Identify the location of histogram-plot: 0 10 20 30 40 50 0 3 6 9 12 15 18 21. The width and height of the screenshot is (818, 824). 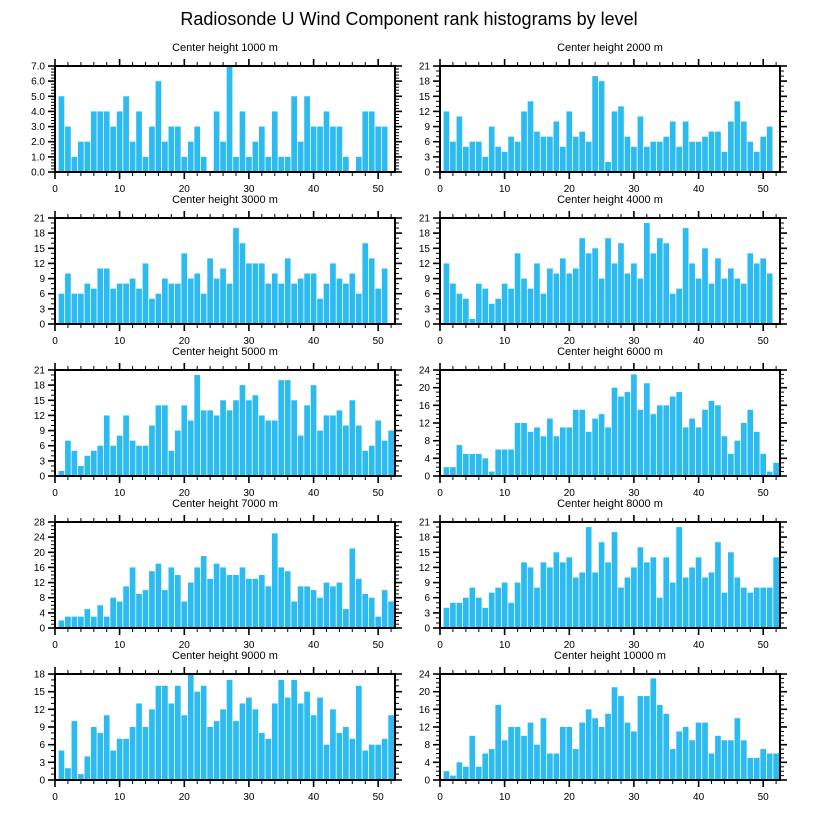
(218, 430).